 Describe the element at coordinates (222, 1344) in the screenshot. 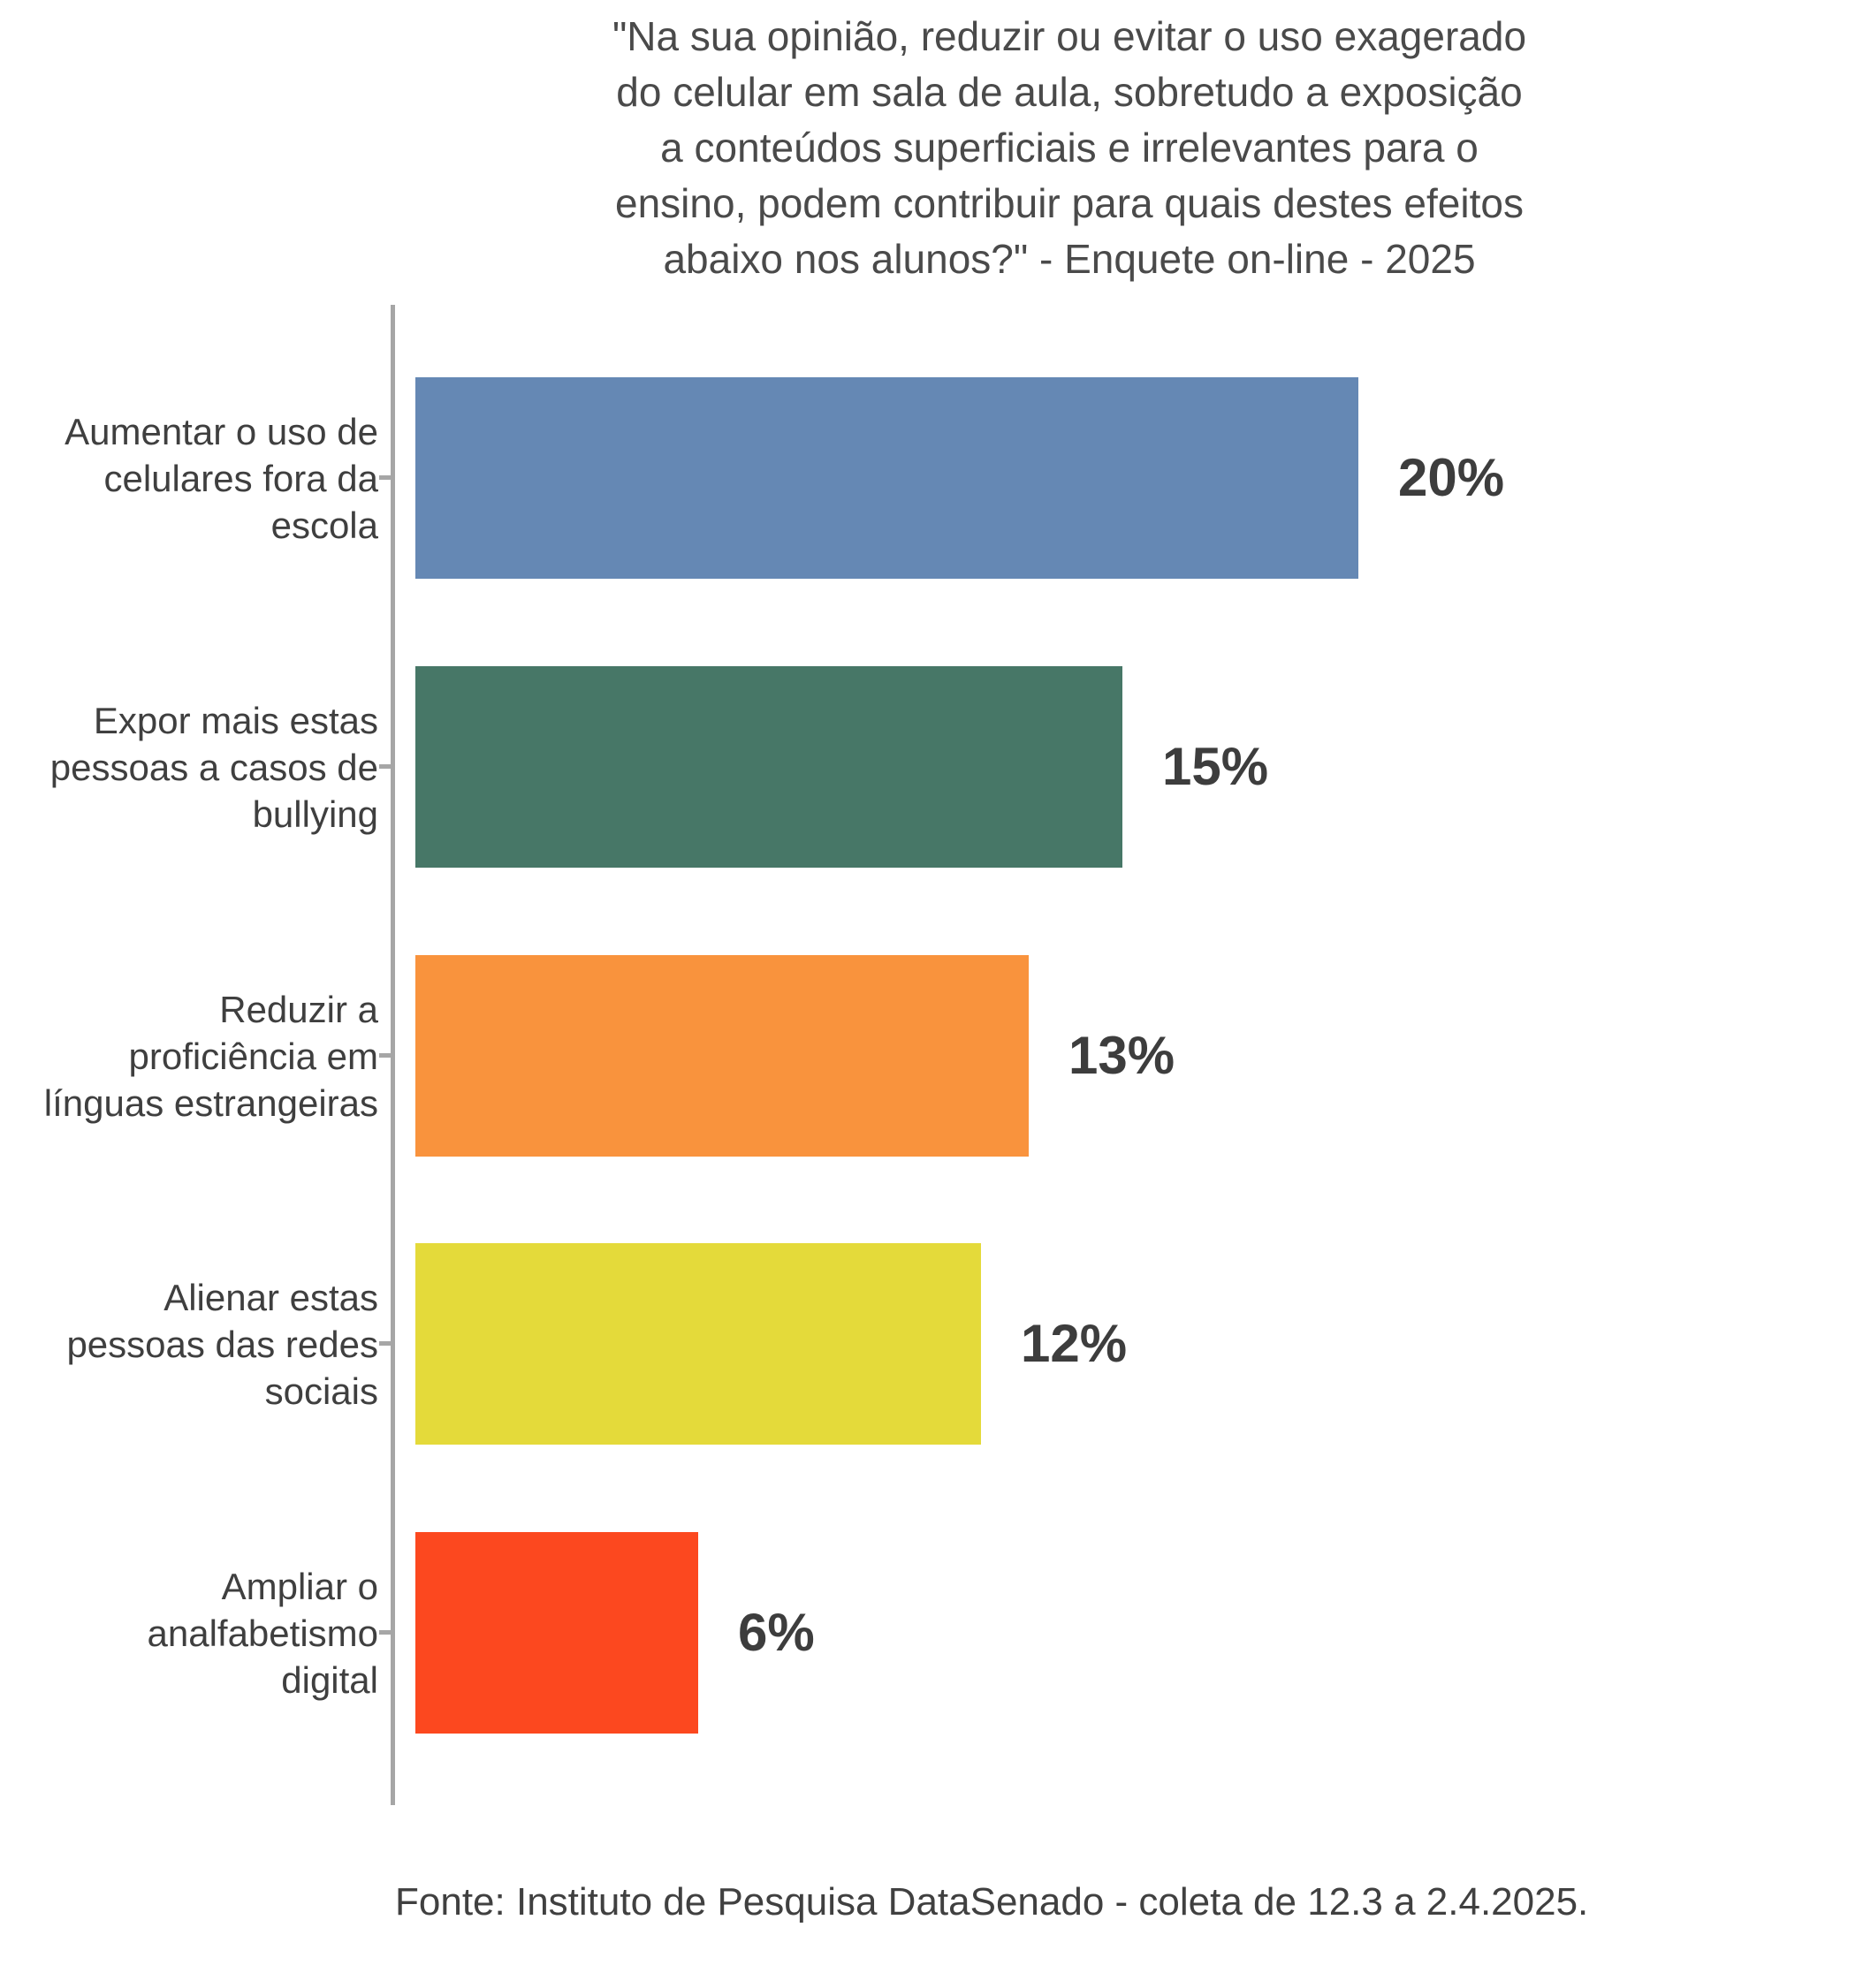

I see `category-label: Alienar estas pessoas das redes sociais` at that location.